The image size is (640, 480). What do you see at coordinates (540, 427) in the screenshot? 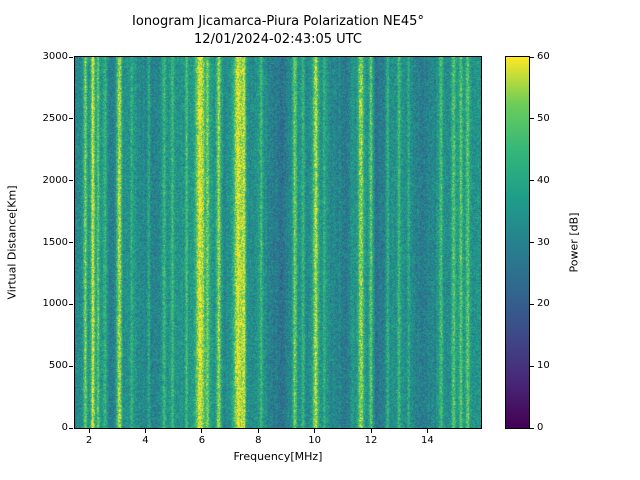
I see `colorbar-tick-label: 0` at bounding box center [540, 427].